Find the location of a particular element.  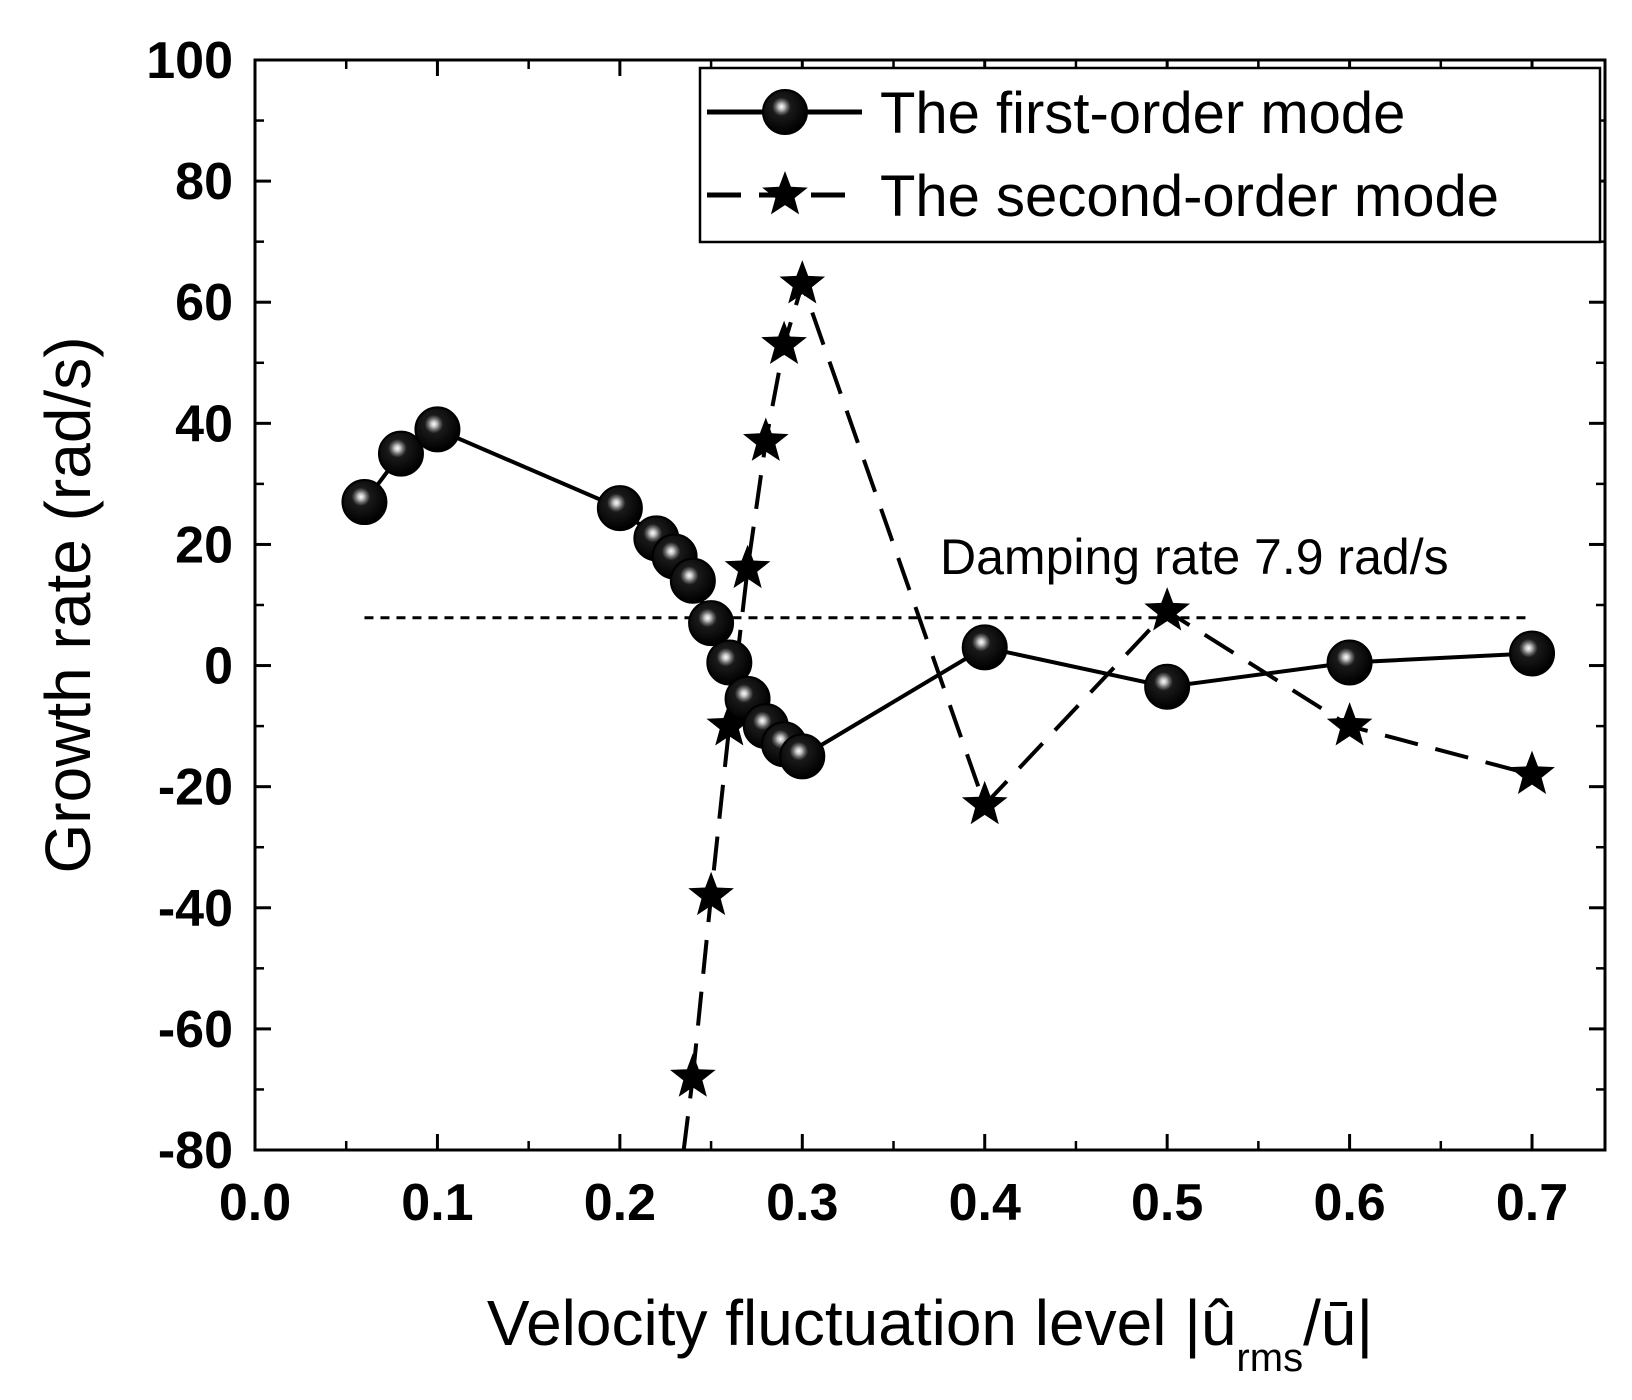

y-tick-label: 100 is located at coordinates (189, 61).